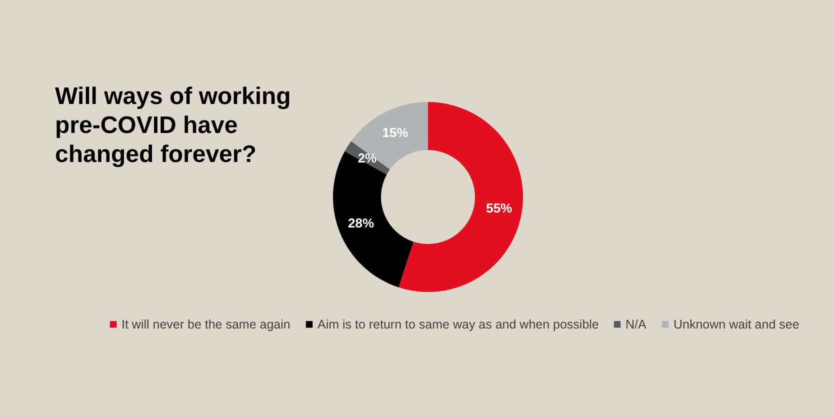  Describe the element at coordinates (499, 208) in the screenshot. I see `data-label: 55%` at that location.